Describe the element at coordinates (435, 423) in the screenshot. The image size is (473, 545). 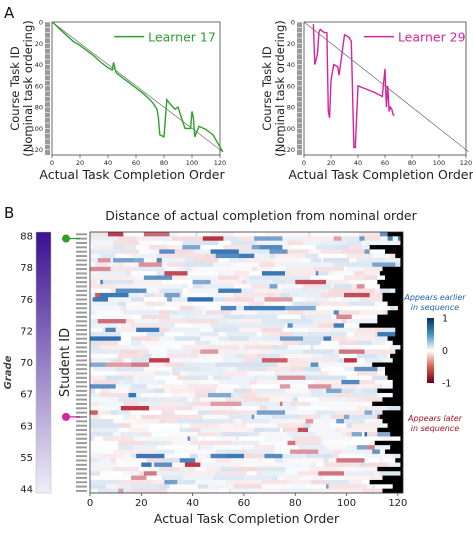
I see `colorbar-bottom-label: Appears later in sequence` at that location.